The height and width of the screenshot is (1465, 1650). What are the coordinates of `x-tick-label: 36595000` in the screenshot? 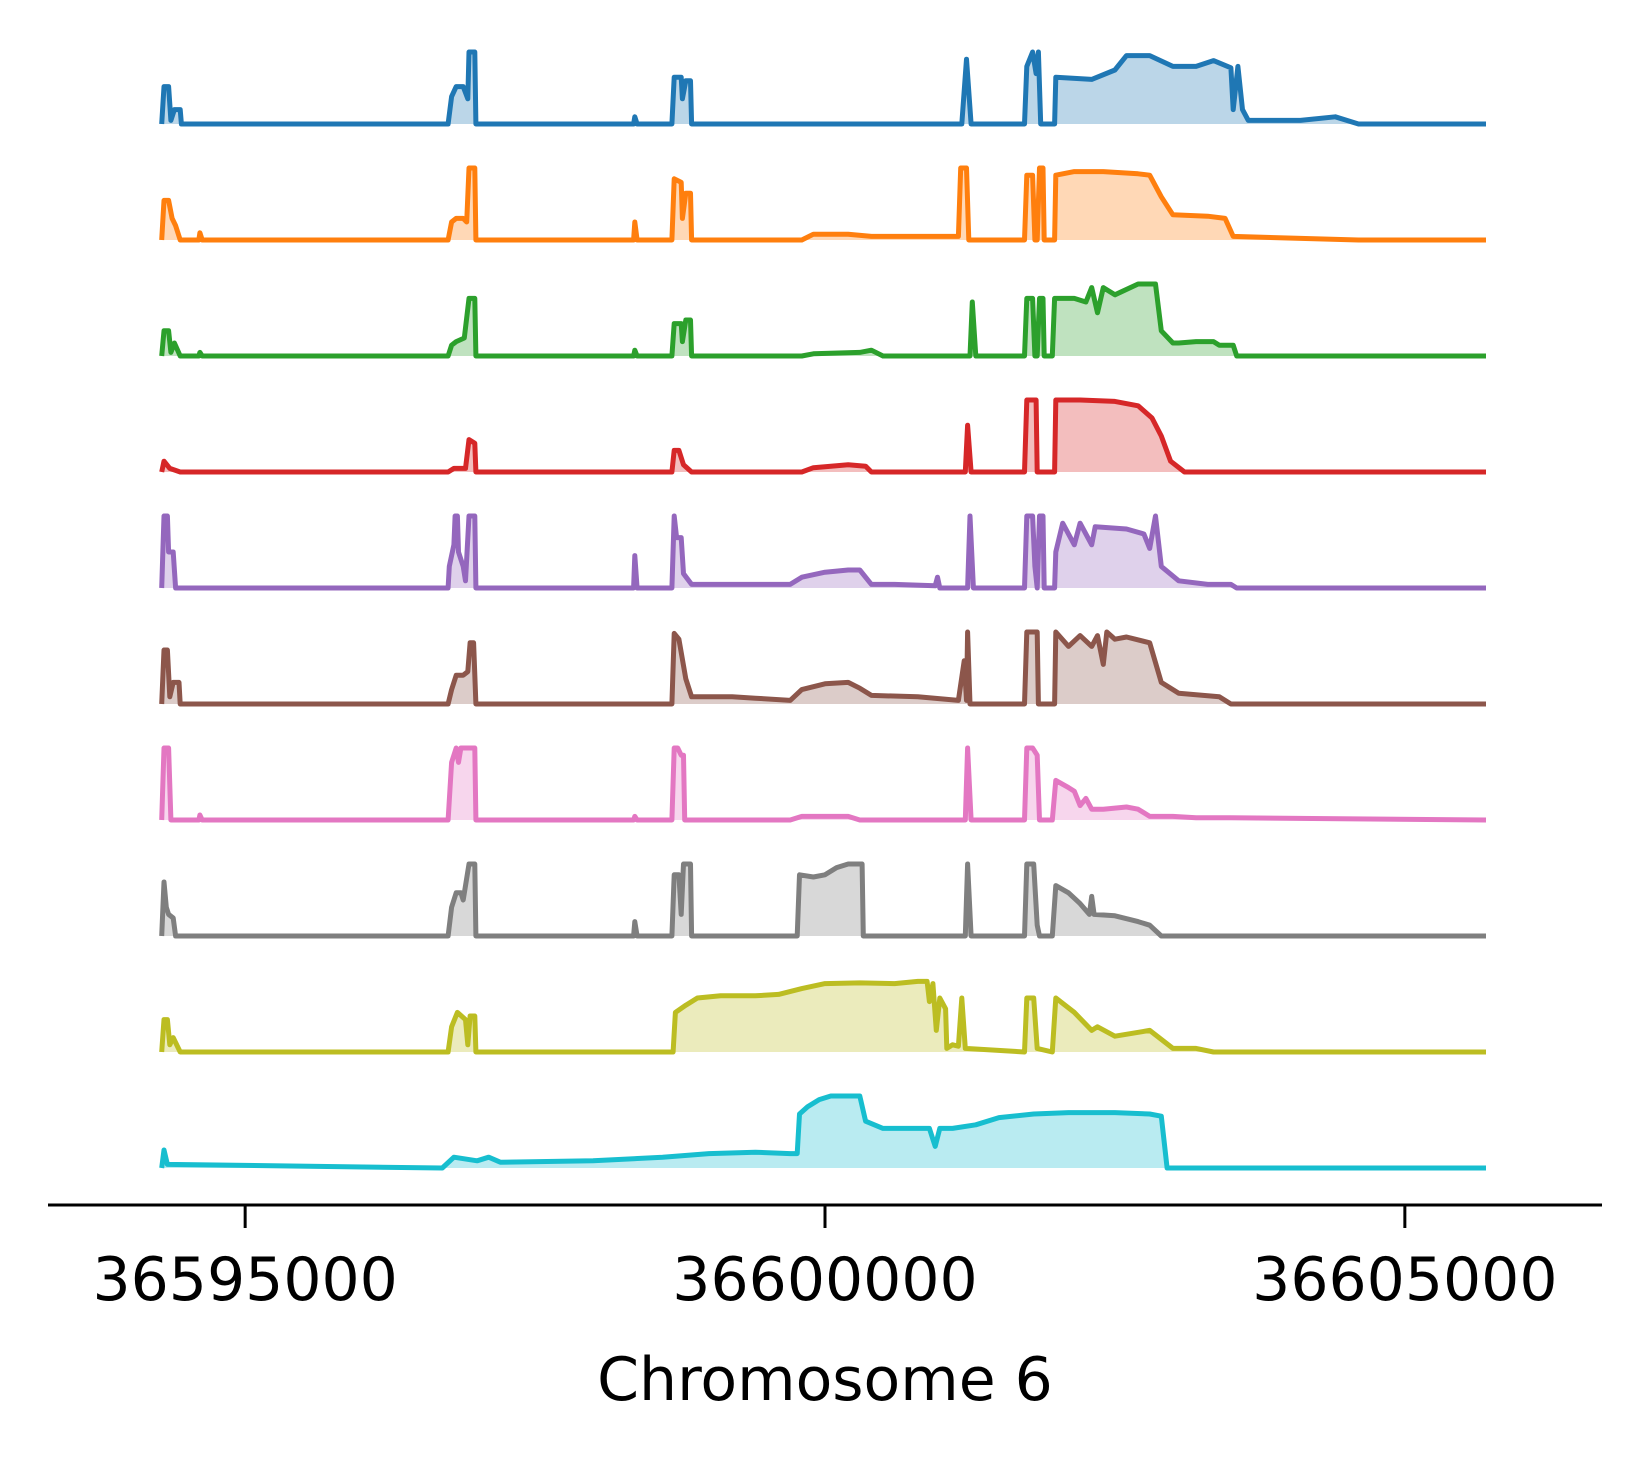 It's located at (244, 1280).